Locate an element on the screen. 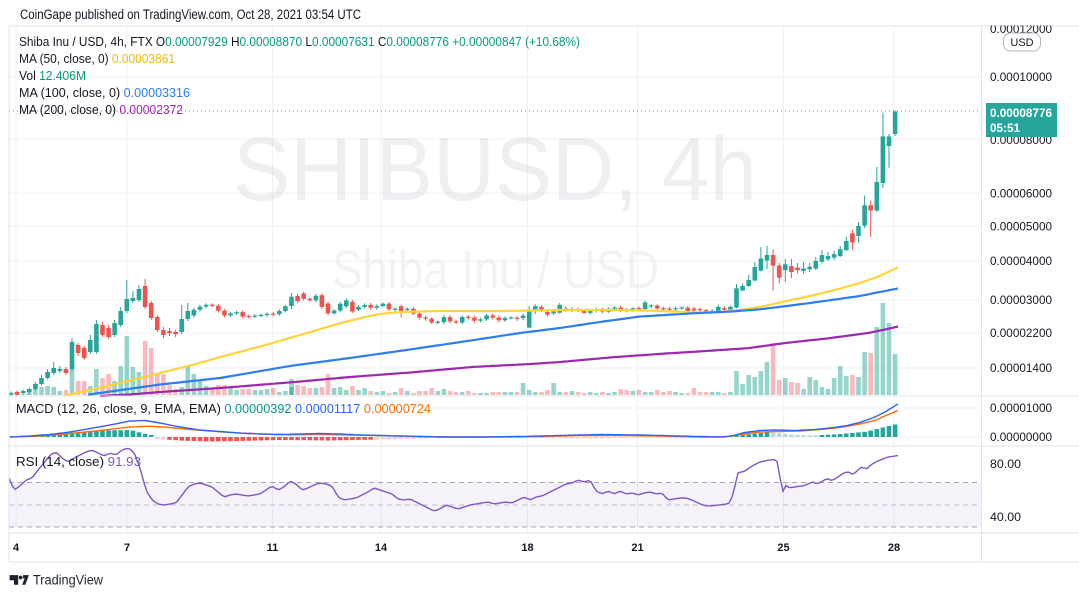  svg-text: 05:51 is located at coordinates (1005, 128).